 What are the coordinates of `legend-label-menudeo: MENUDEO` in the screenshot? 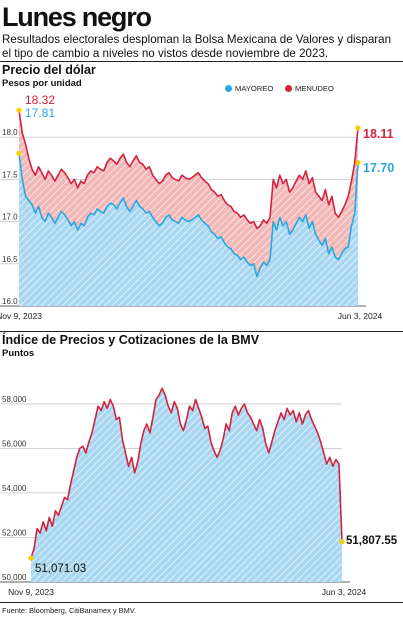 It's located at (314, 88).